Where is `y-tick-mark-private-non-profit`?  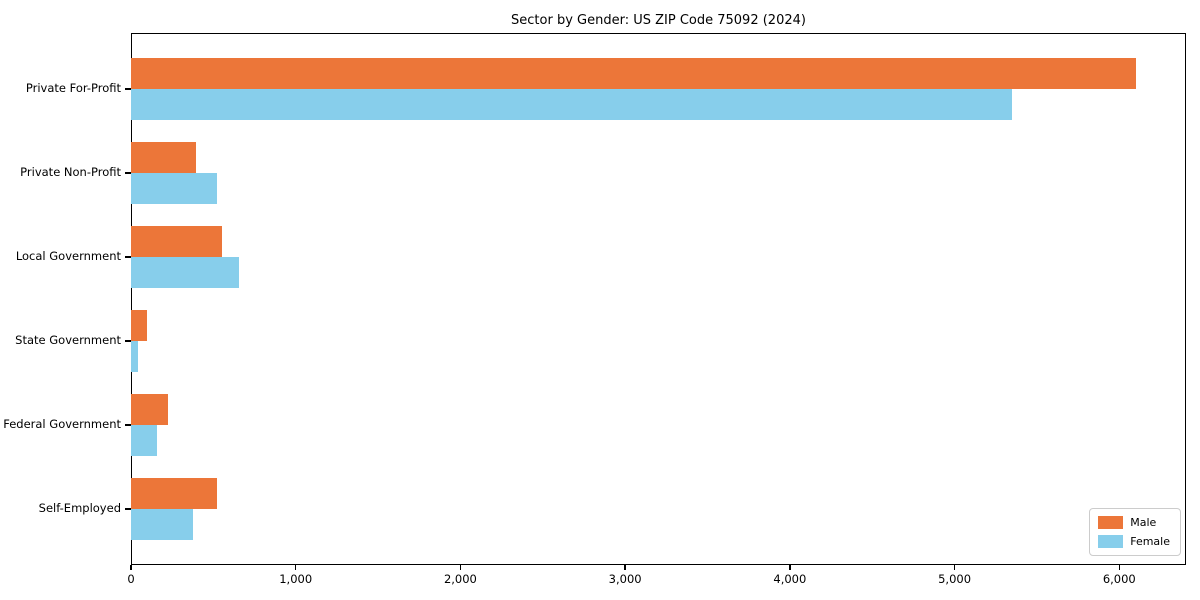
y-tick-mark-private-non-profit is located at coordinates (128, 173).